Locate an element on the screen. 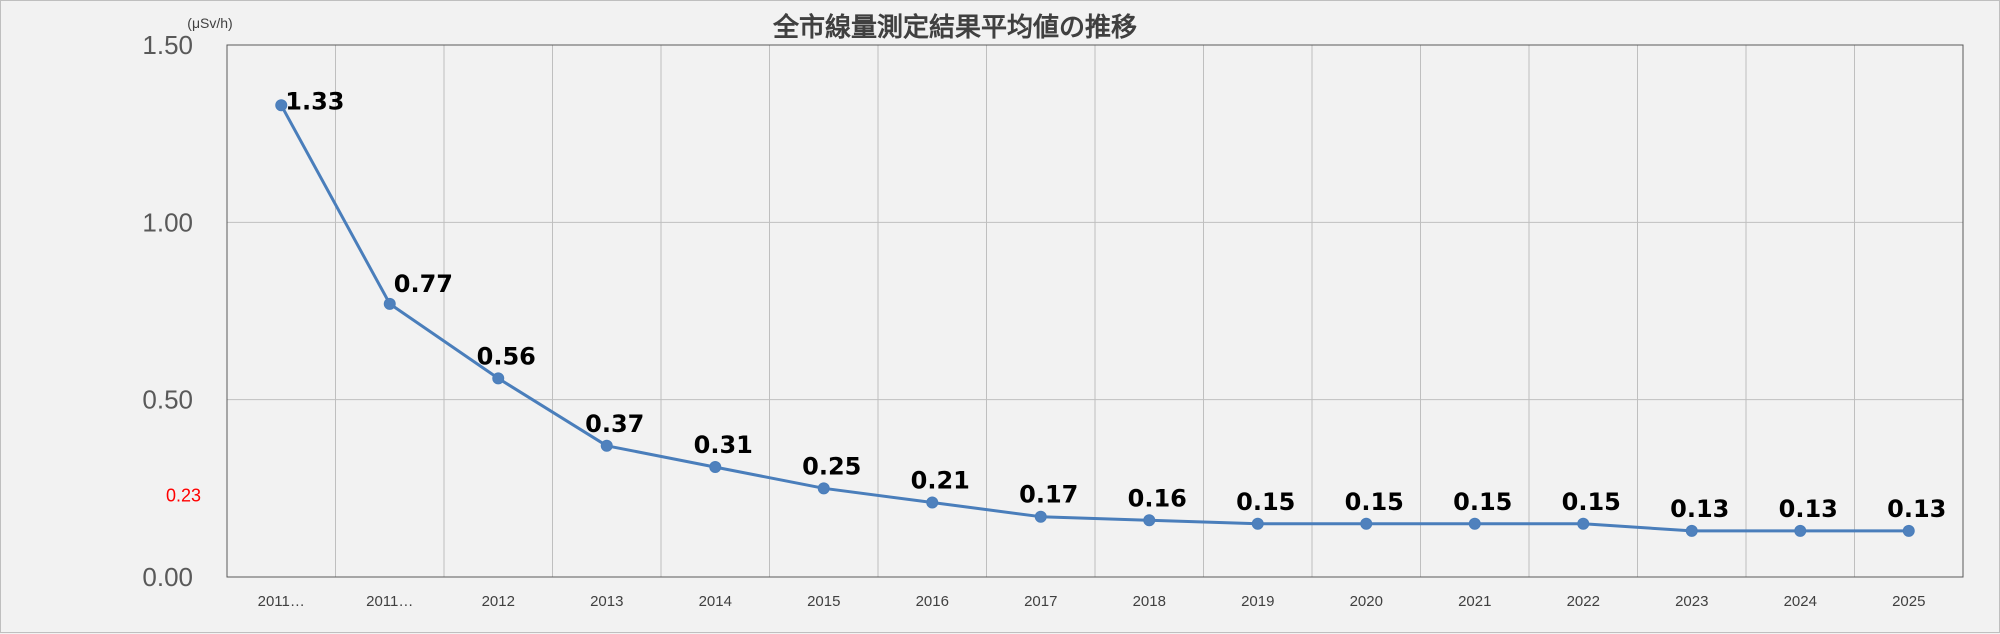 This screenshot has width=2000, height=634. reference-value-label: 0.23 is located at coordinates (183, 495).